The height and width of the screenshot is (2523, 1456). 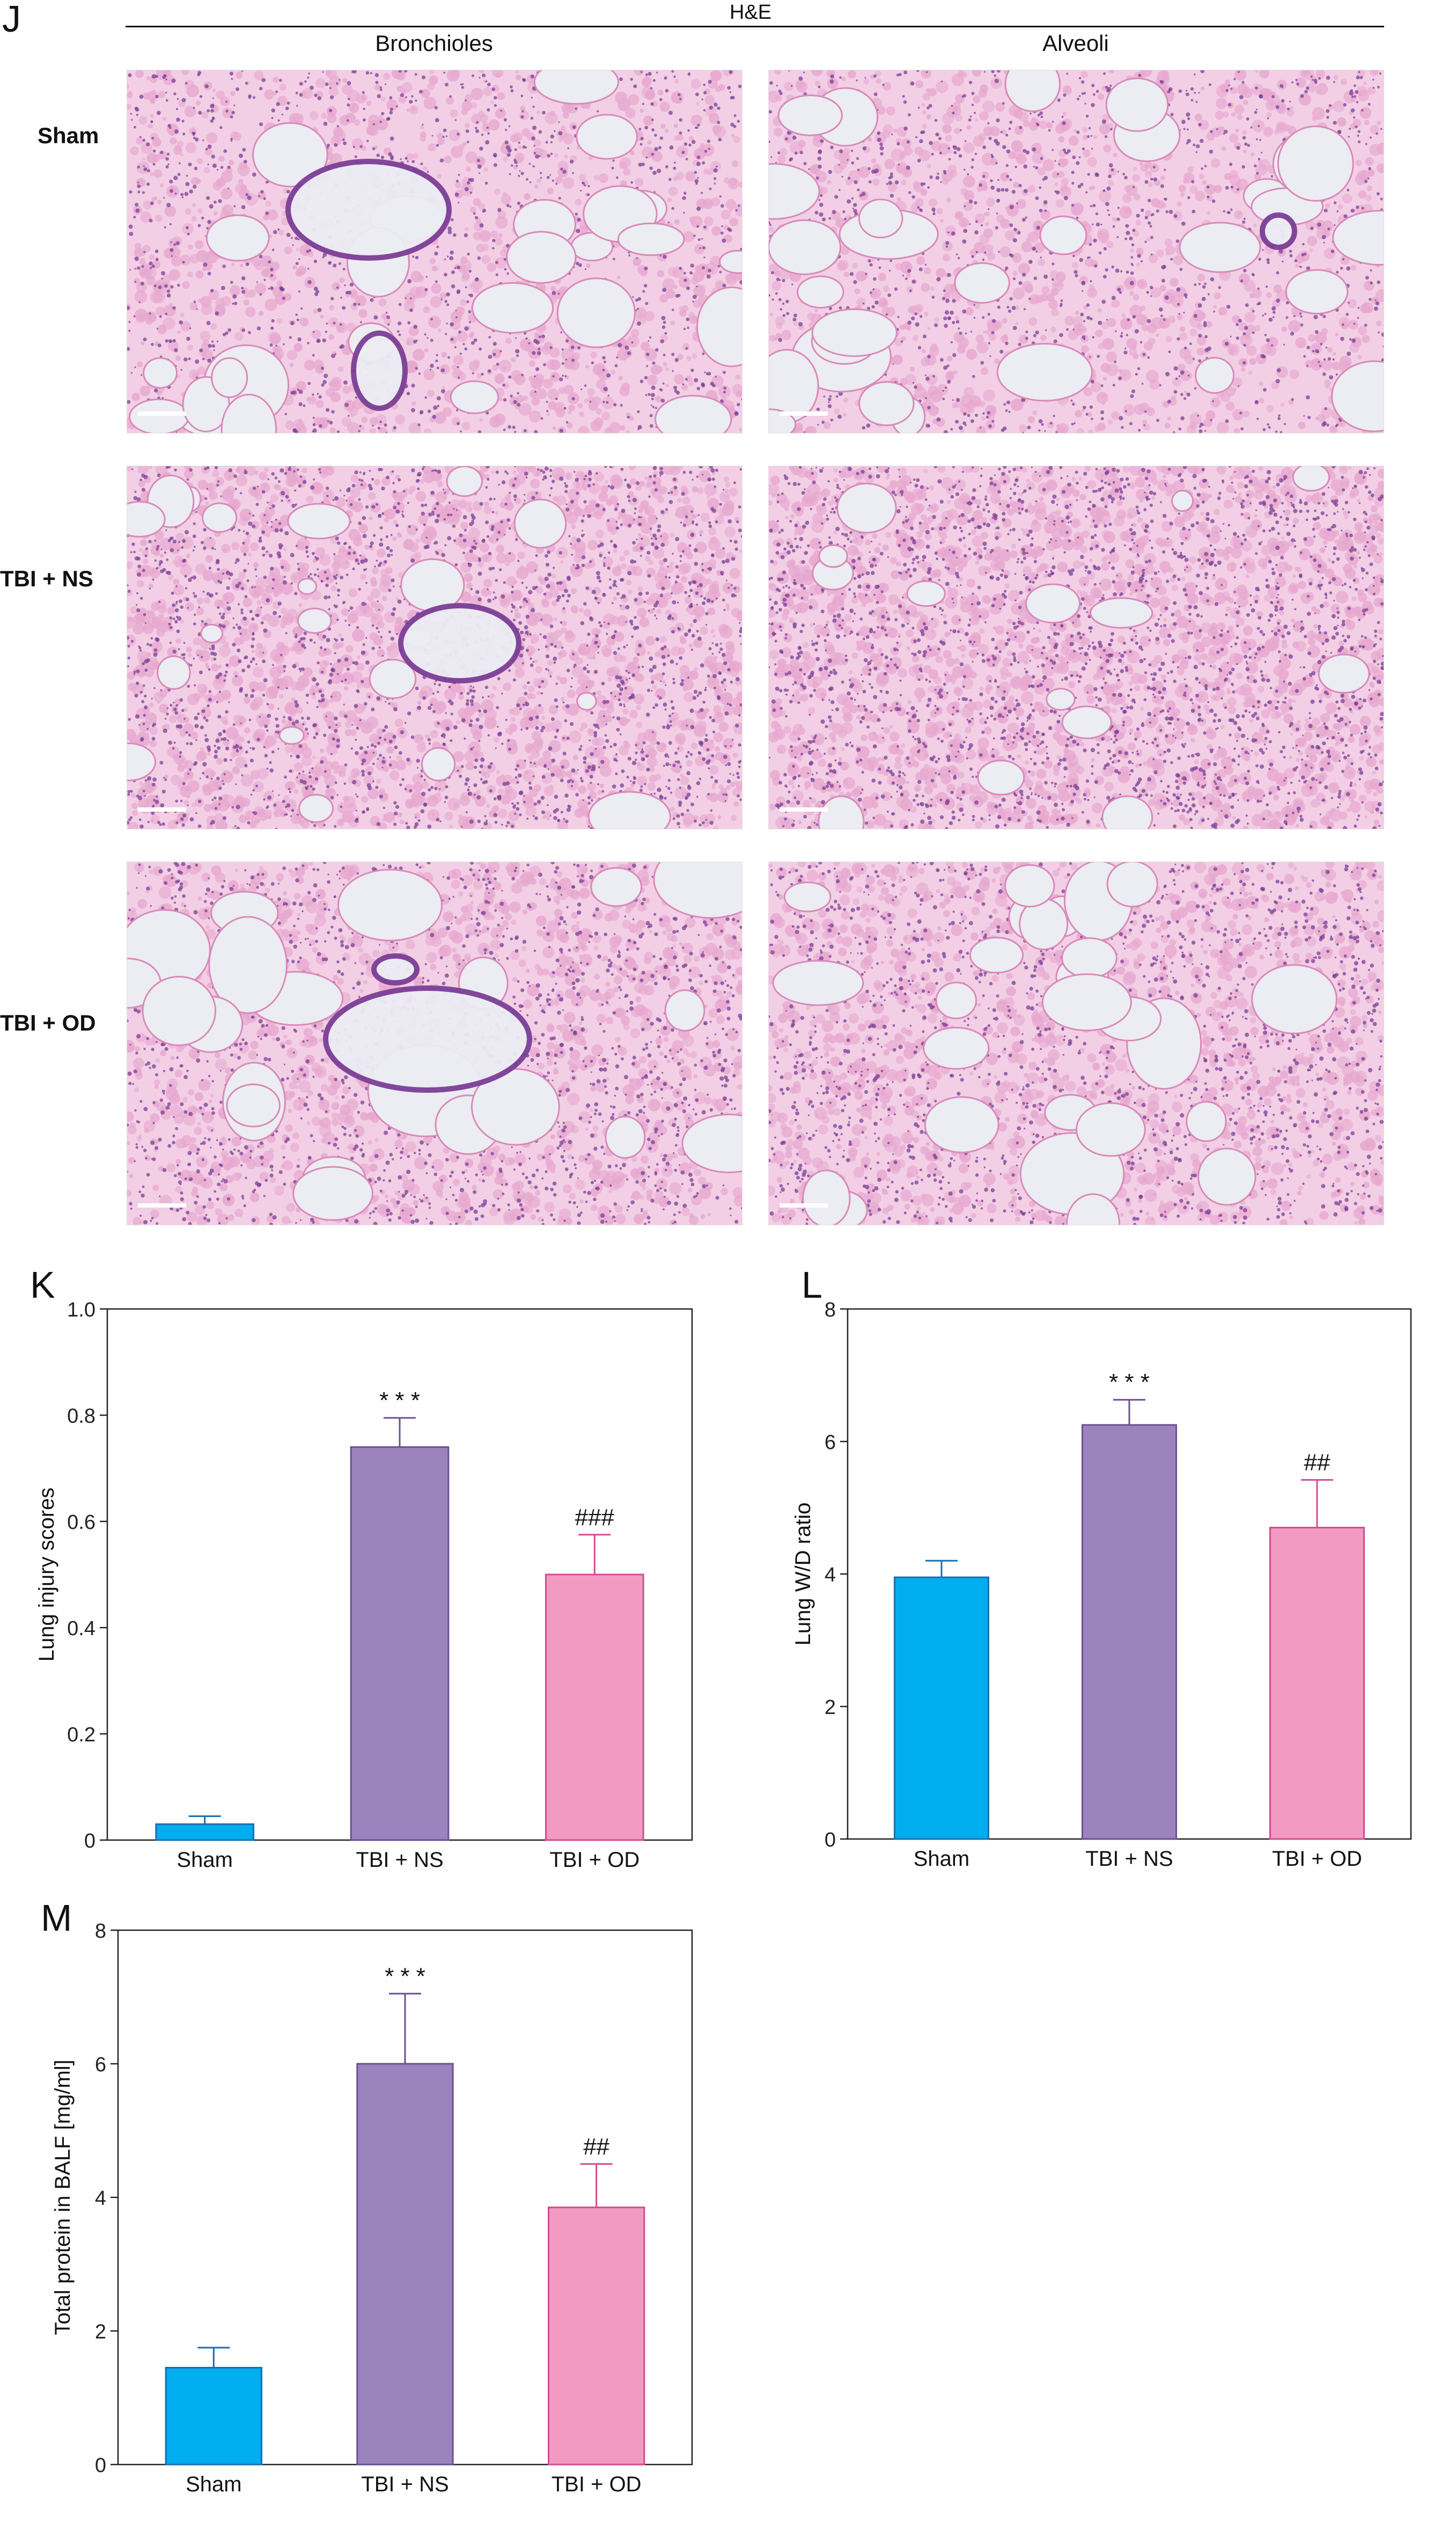 I want to click on y-tick-label: 0.6, so click(x=81, y=1522).